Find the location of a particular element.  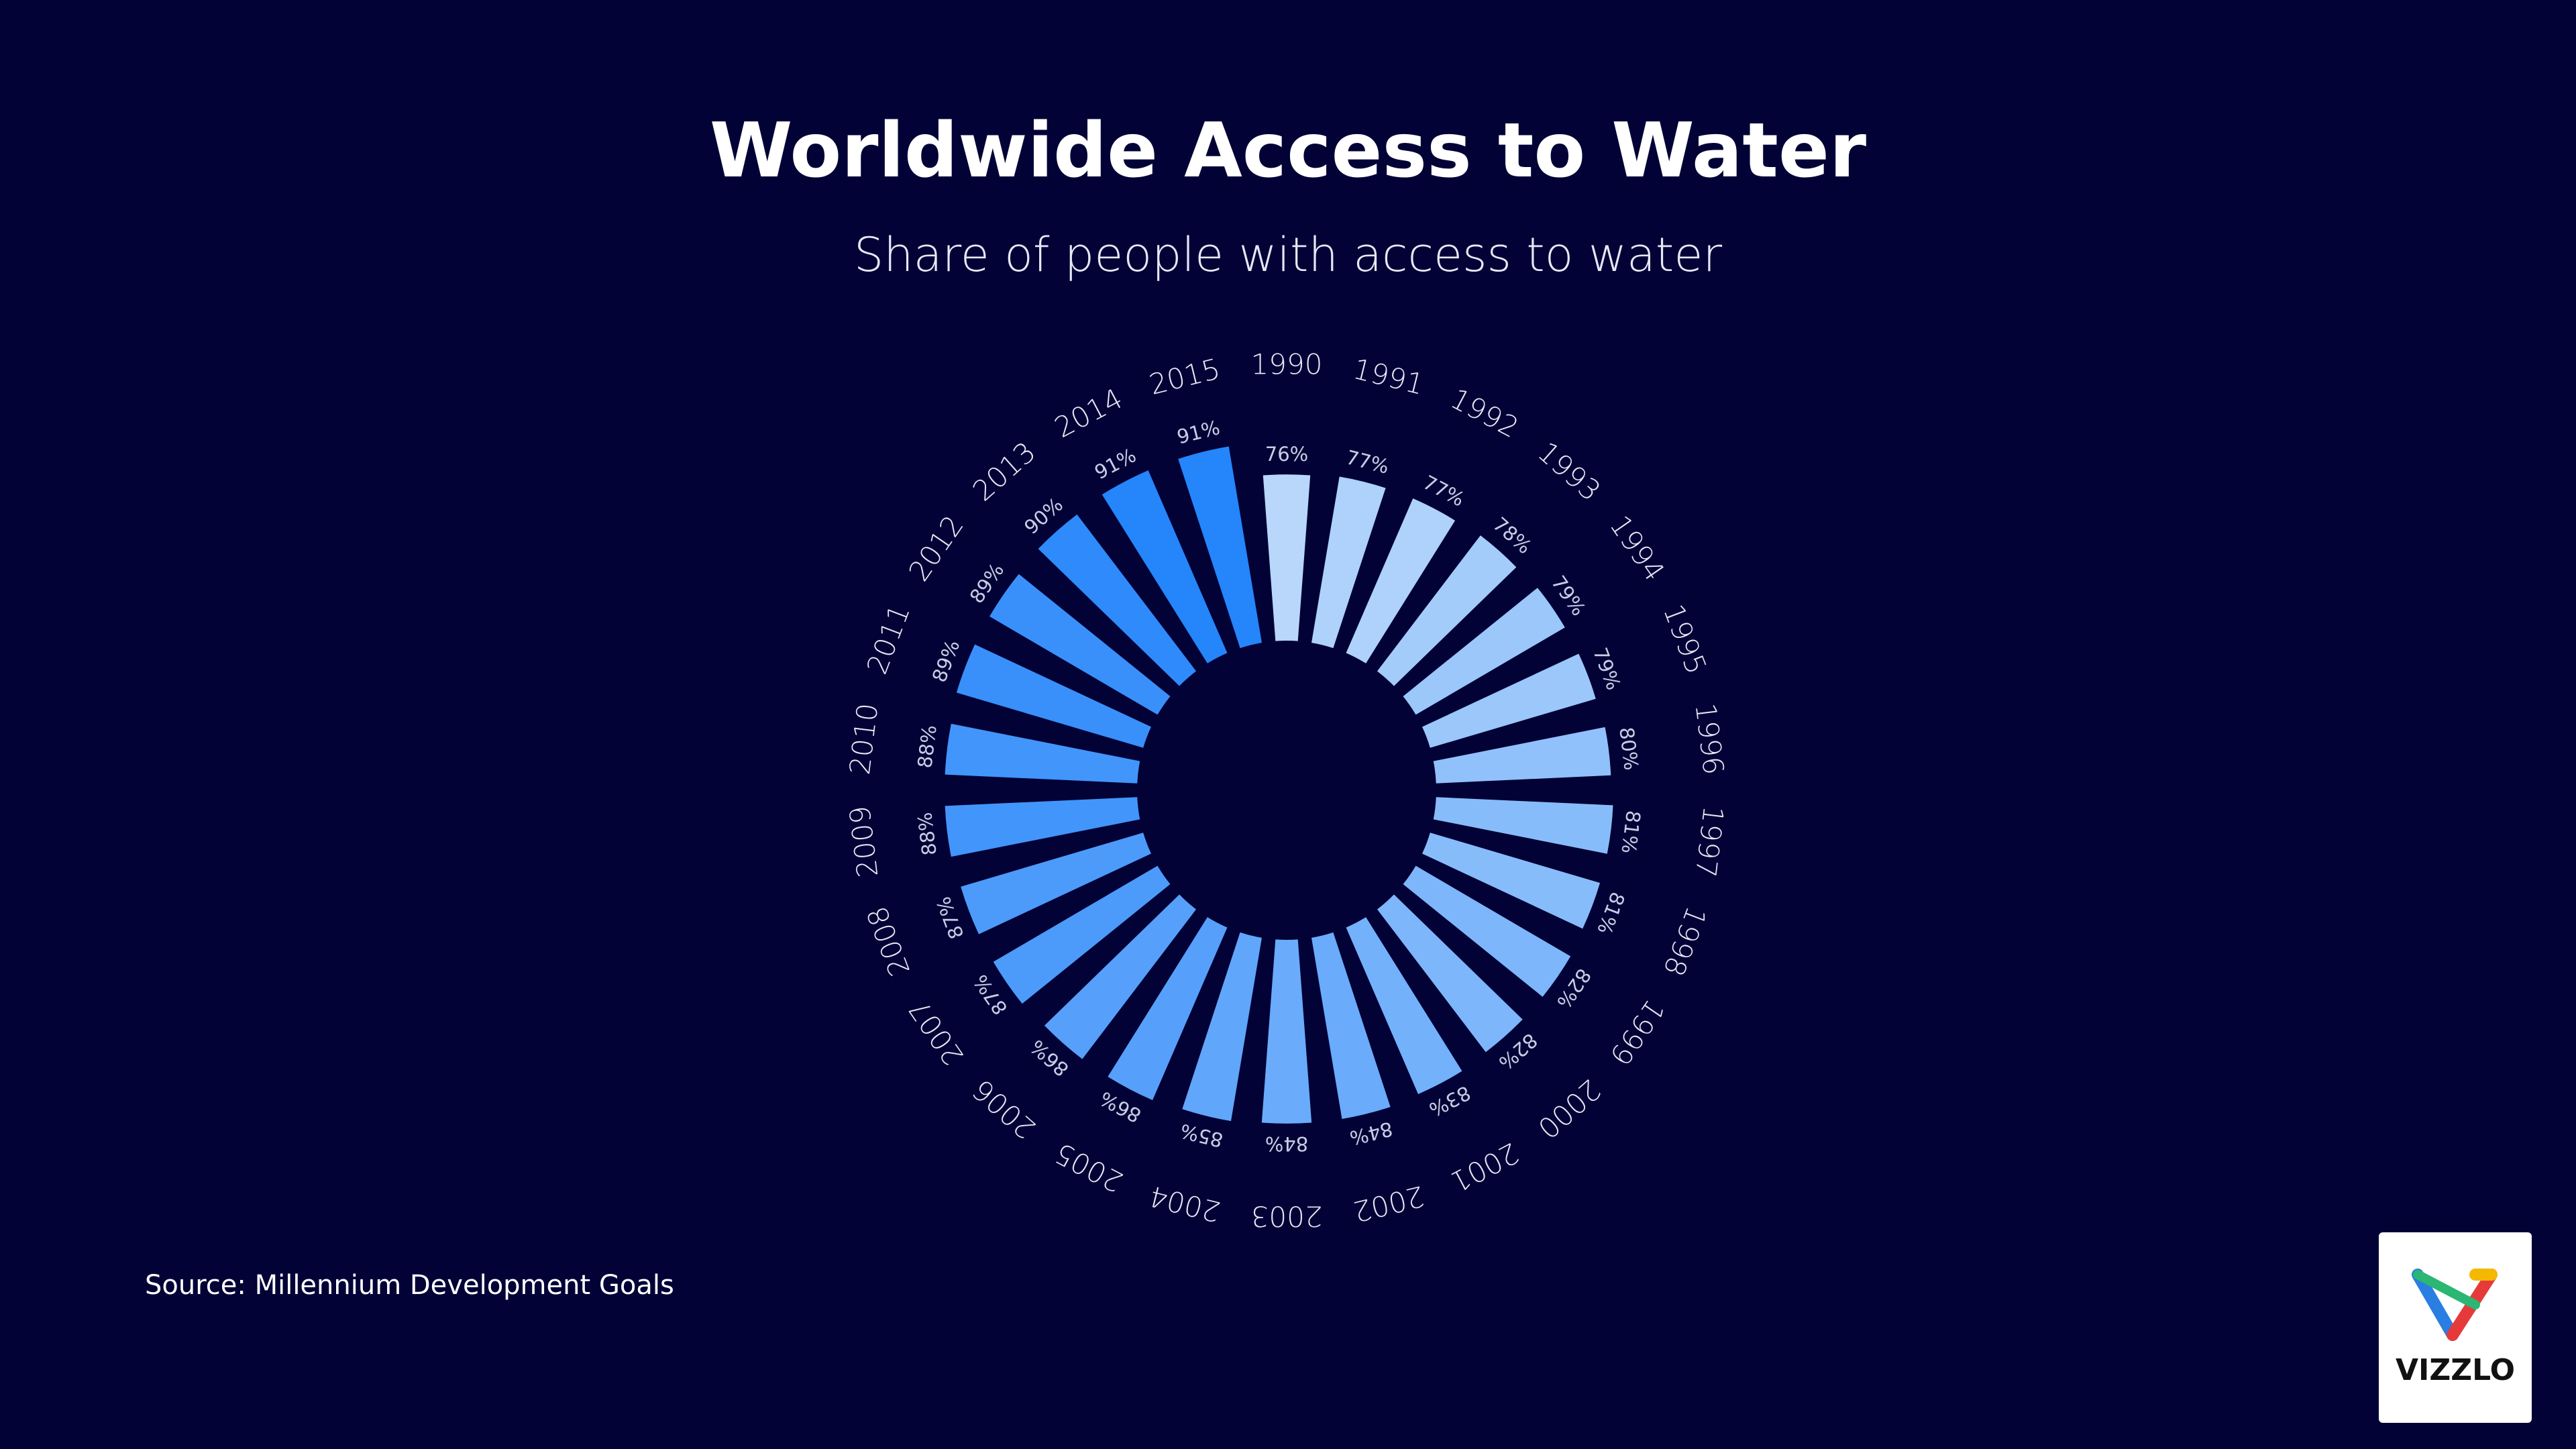

source-note: Source: Millennium Development Goals is located at coordinates (409, 1285).